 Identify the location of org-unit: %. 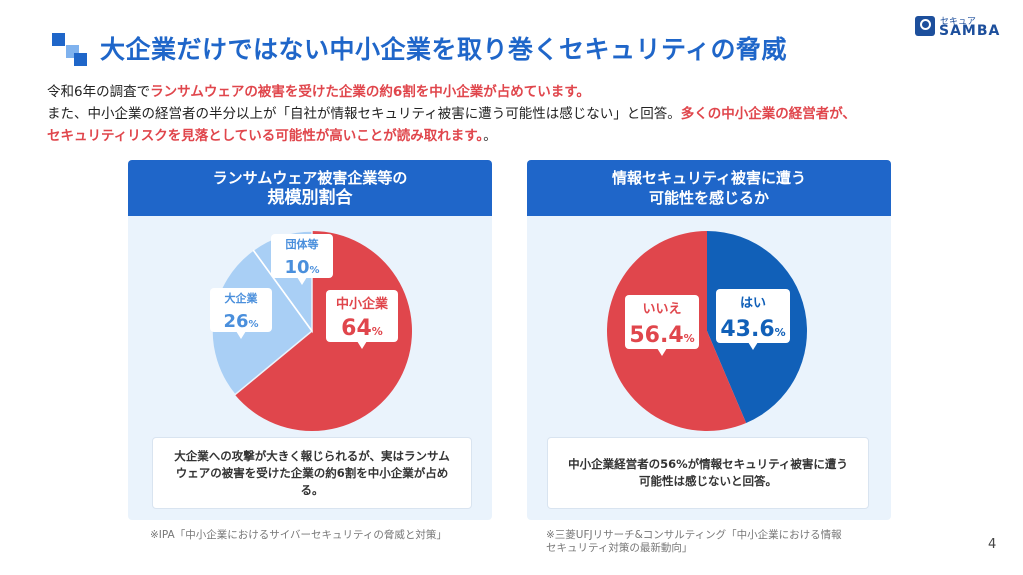
(315, 270).